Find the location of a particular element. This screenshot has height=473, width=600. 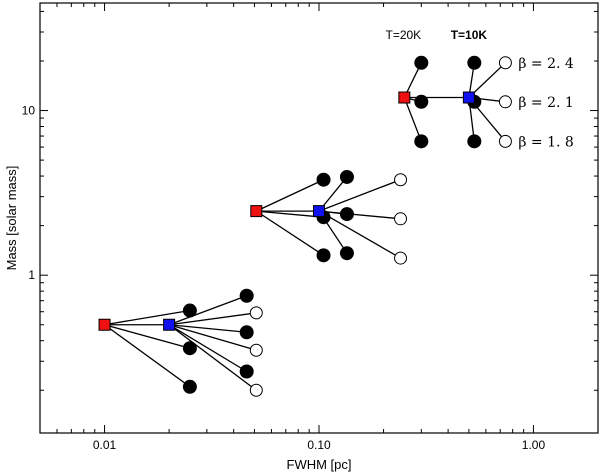

x-tick-label: 0.01 is located at coordinates (105, 445).